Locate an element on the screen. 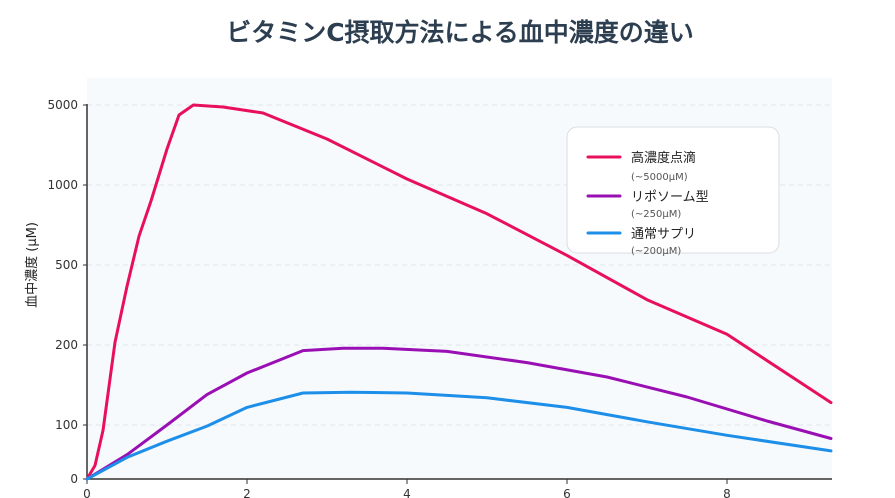 Image resolution: width=895 pixels, height=498 pixels. y-tick-label: 1000 is located at coordinates (62, 185).